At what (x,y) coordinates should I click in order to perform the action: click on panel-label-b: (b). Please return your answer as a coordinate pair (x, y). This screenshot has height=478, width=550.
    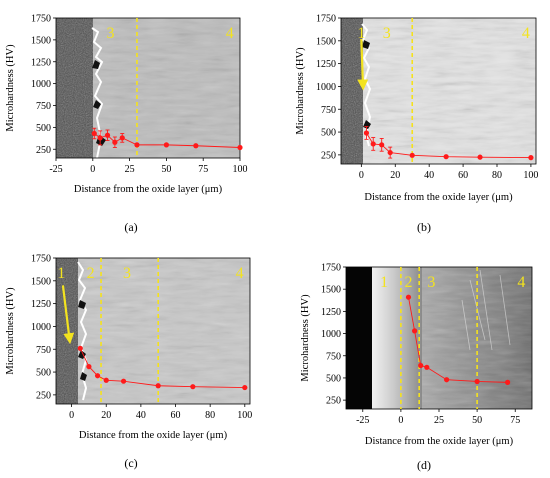
    Looking at the image, I should click on (424, 227).